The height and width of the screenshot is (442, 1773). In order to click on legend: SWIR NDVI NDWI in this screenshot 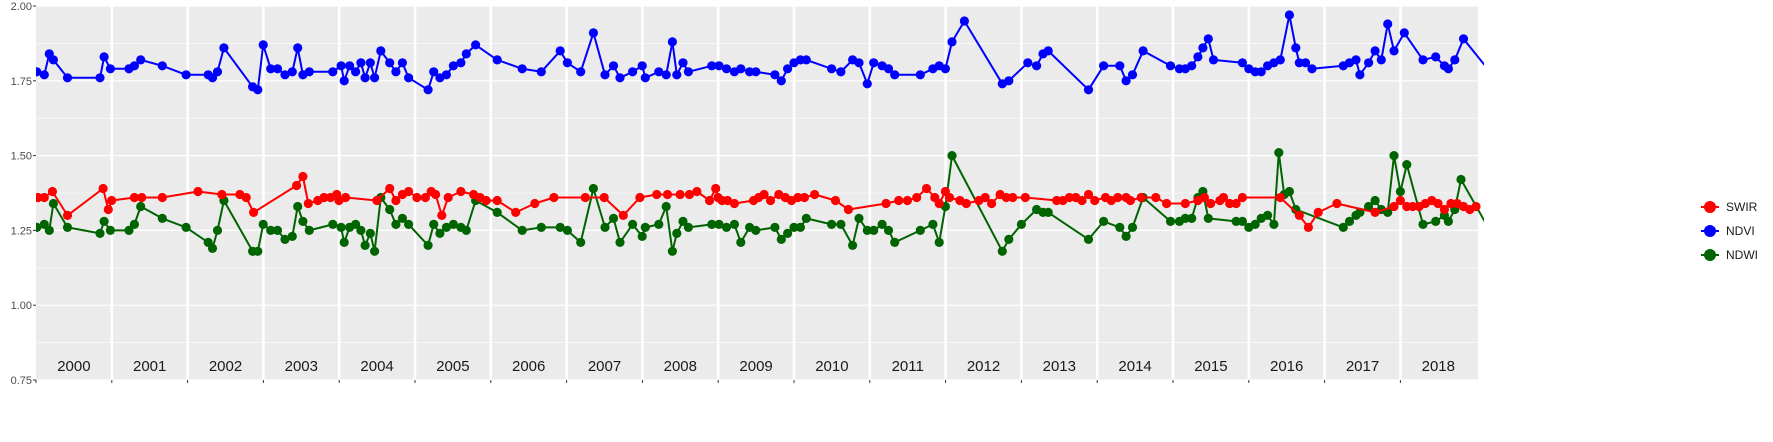, I will do `click(1735, 231)`.